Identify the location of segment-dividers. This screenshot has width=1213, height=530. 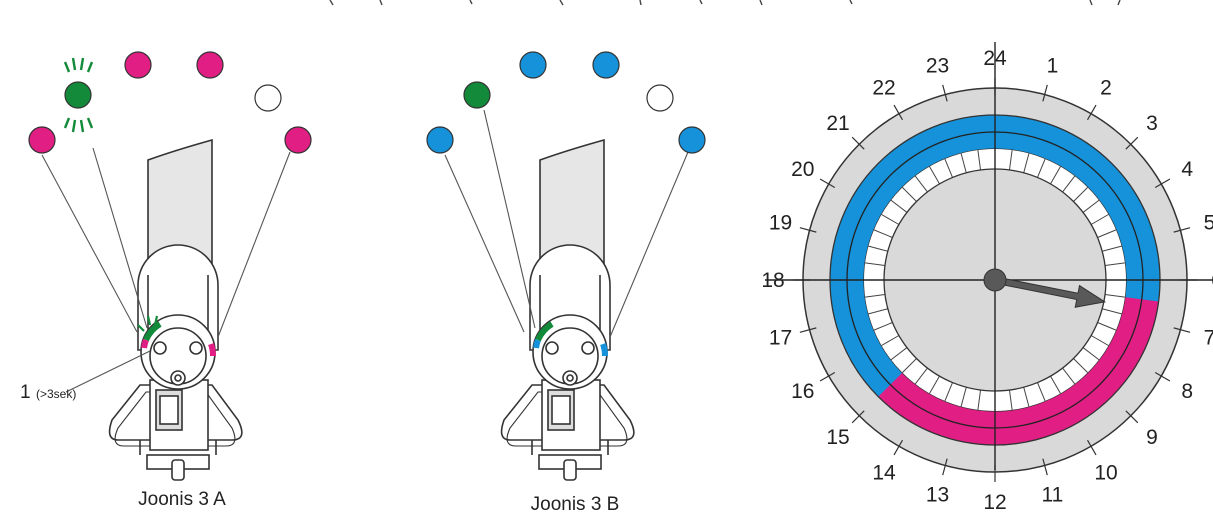
(995, 280).